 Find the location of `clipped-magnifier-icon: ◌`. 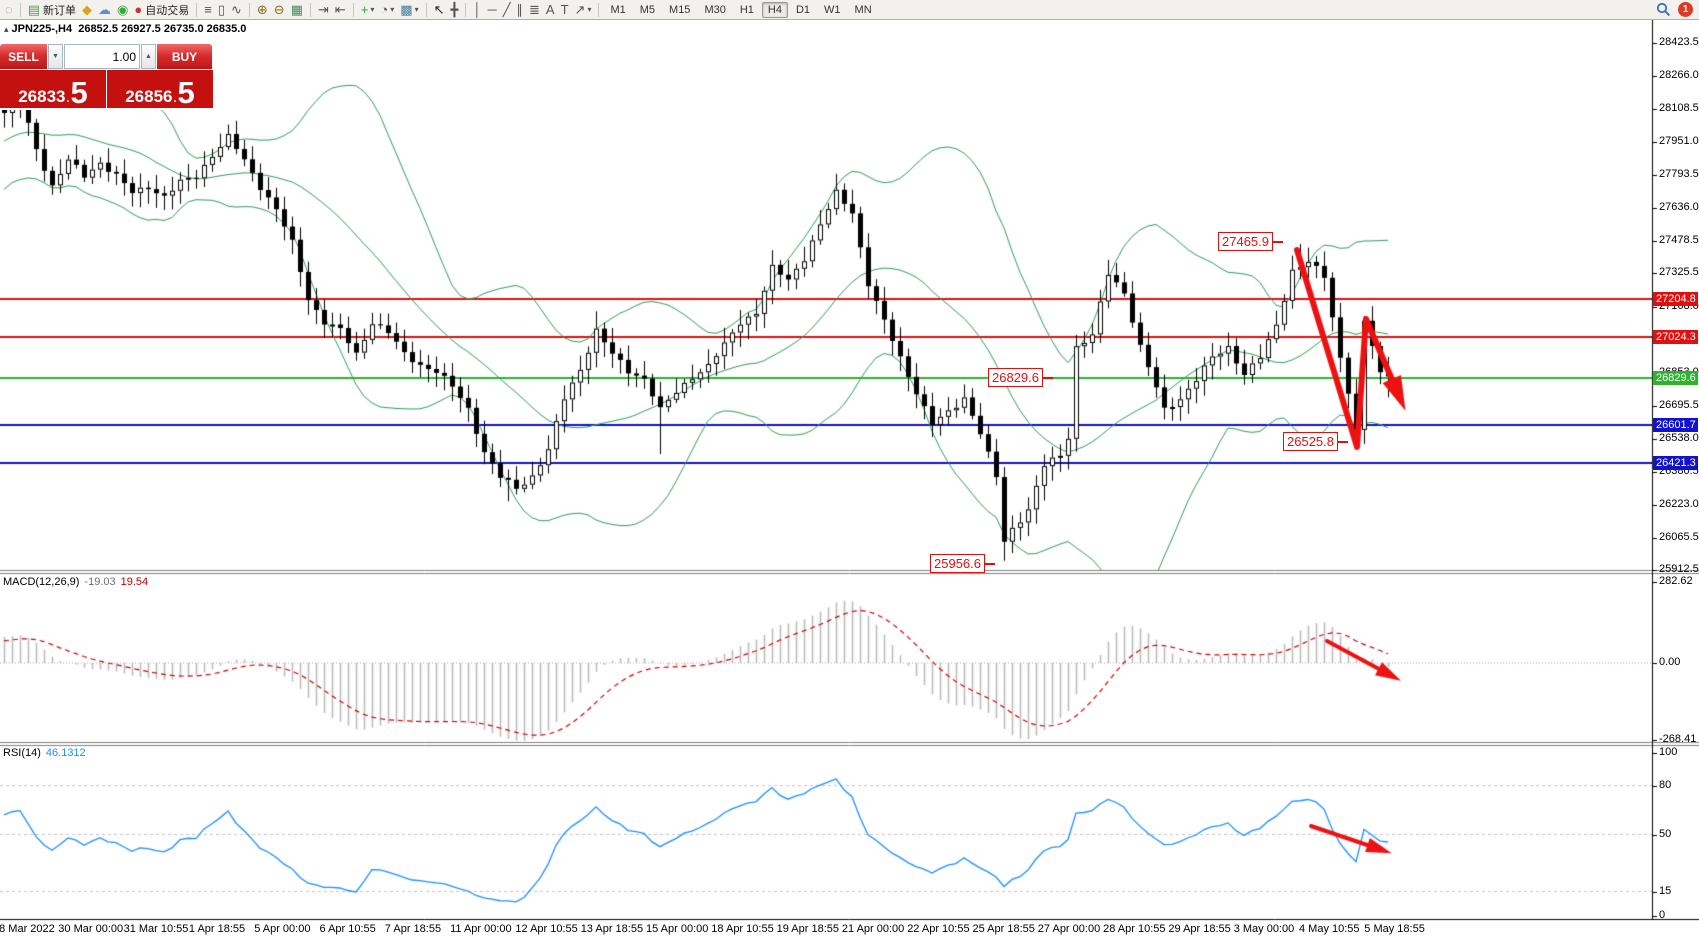

clipped-magnifier-icon: ◌ is located at coordinates (9, 9).